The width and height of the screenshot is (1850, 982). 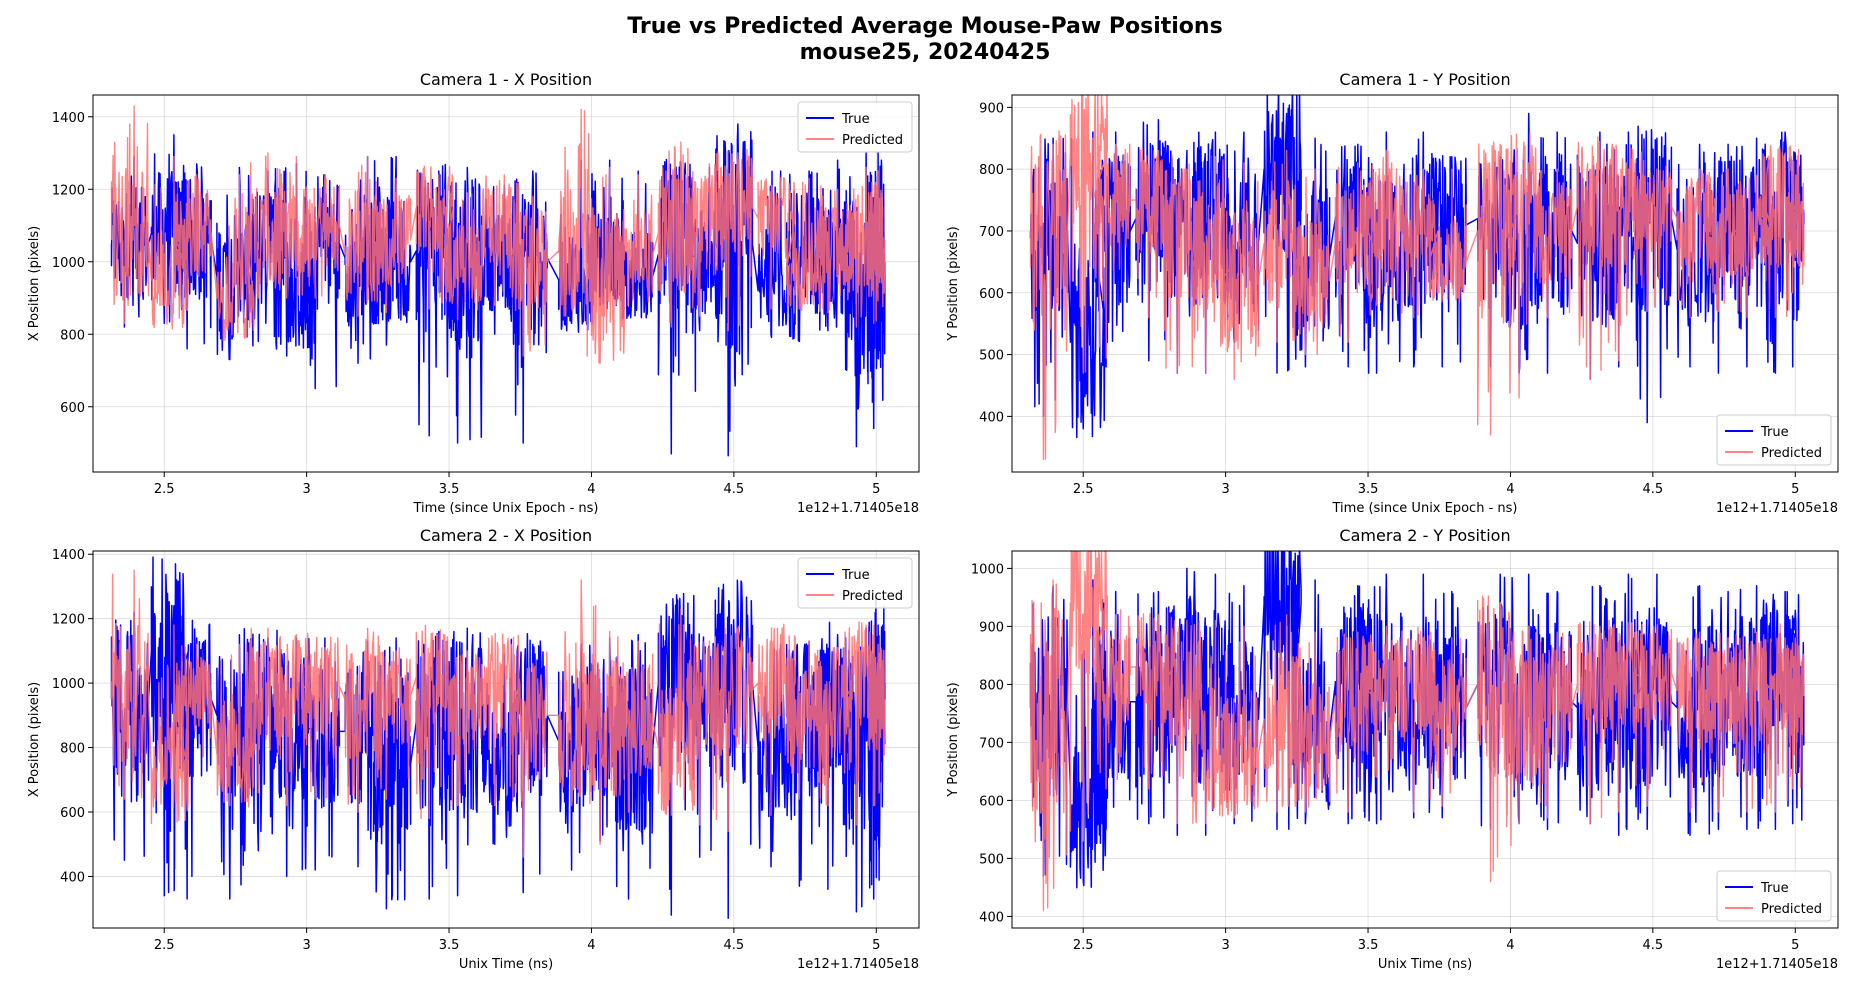 What do you see at coordinates (506, 535) in the screenshot?
I see `subplot-title: Camera 2 - X Position` at bounding box center [506, 535].